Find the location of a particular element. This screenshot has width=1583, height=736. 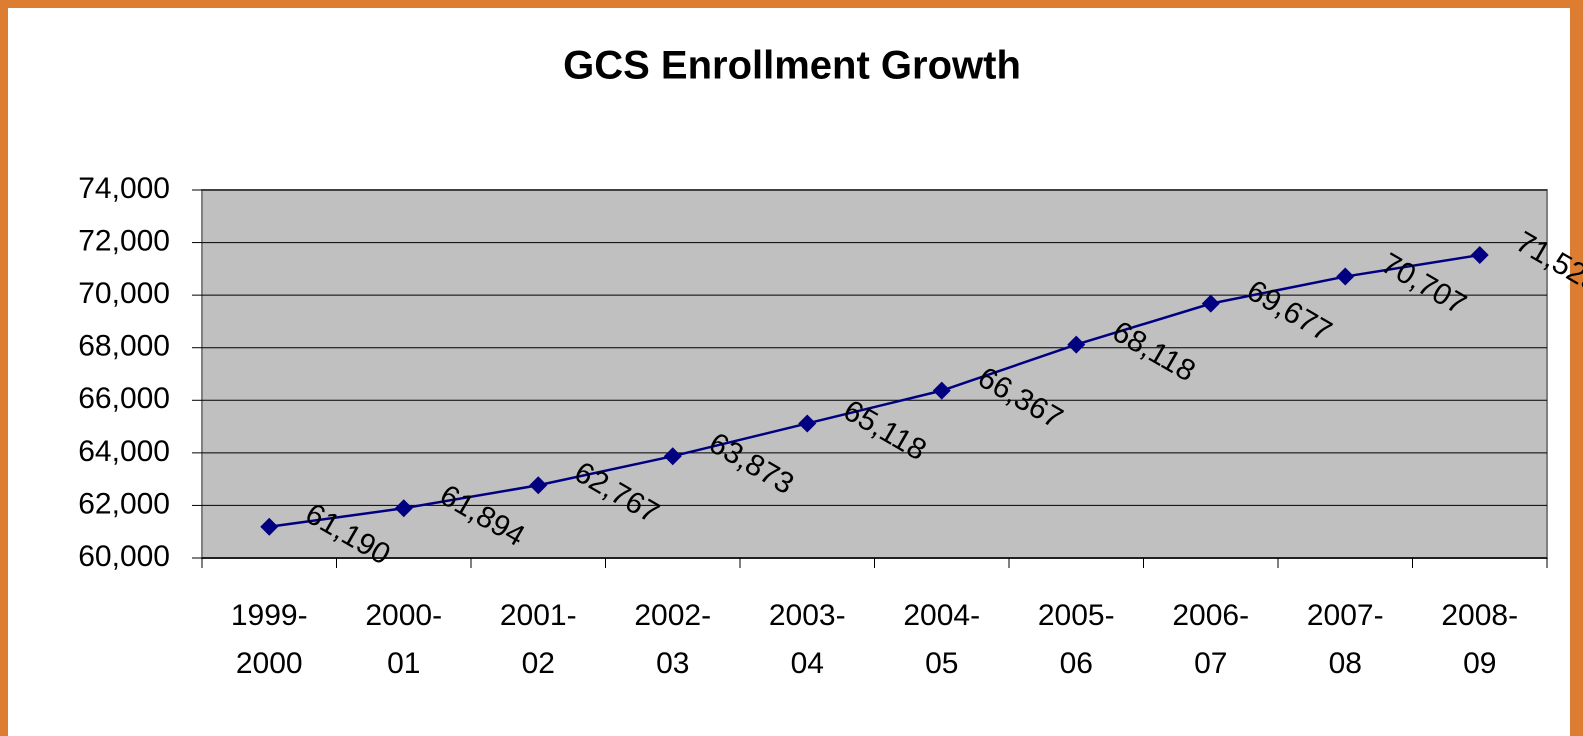

x-tick-label: 04 is located at coordinates (807, 663).